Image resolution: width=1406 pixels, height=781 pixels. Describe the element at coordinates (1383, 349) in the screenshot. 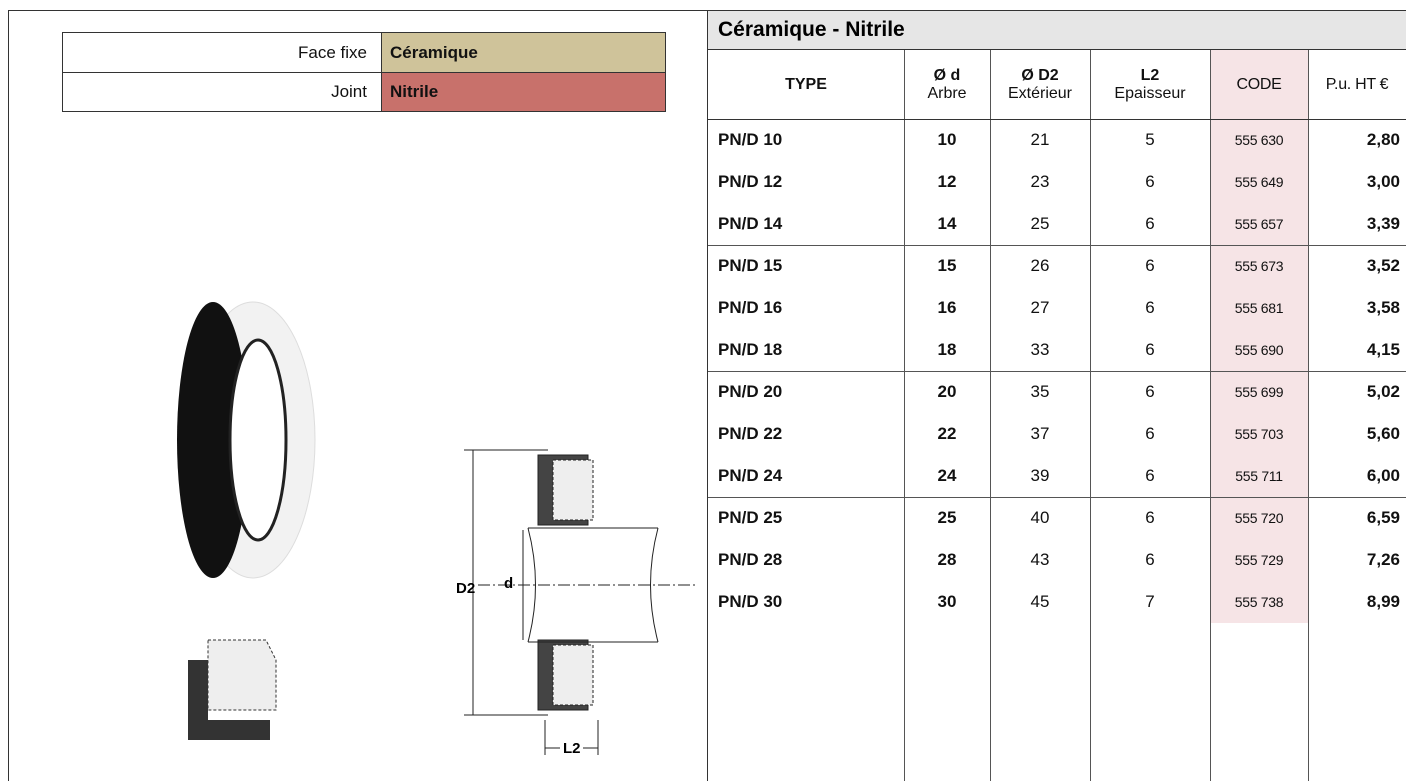

I see `table-cell: 4,15` at that location.